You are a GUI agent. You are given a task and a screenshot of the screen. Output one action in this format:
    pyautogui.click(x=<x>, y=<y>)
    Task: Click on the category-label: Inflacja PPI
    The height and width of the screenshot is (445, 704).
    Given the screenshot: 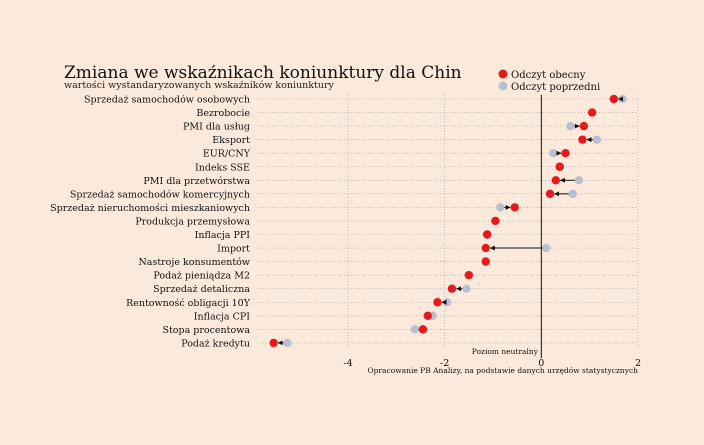 What is the action you would take?
    pyautogui.click(x=223, y=235)
    